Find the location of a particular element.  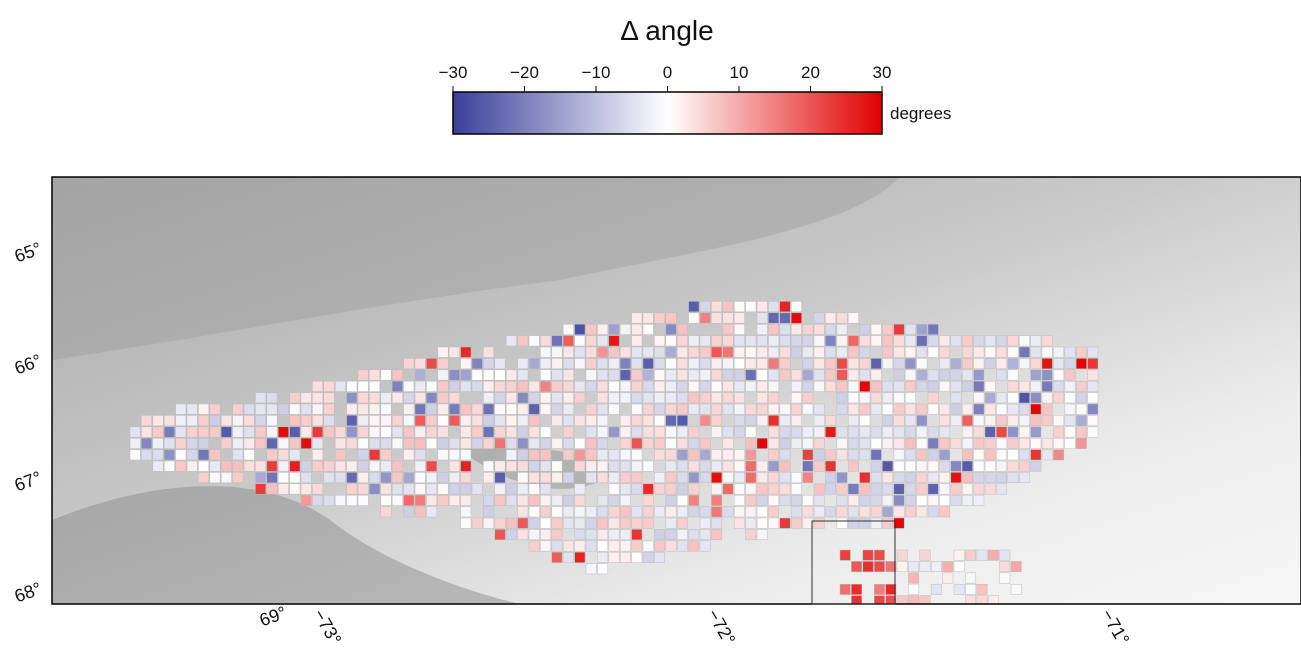

colorbar-tick-label: 10 is located at coordinates (739, 72).